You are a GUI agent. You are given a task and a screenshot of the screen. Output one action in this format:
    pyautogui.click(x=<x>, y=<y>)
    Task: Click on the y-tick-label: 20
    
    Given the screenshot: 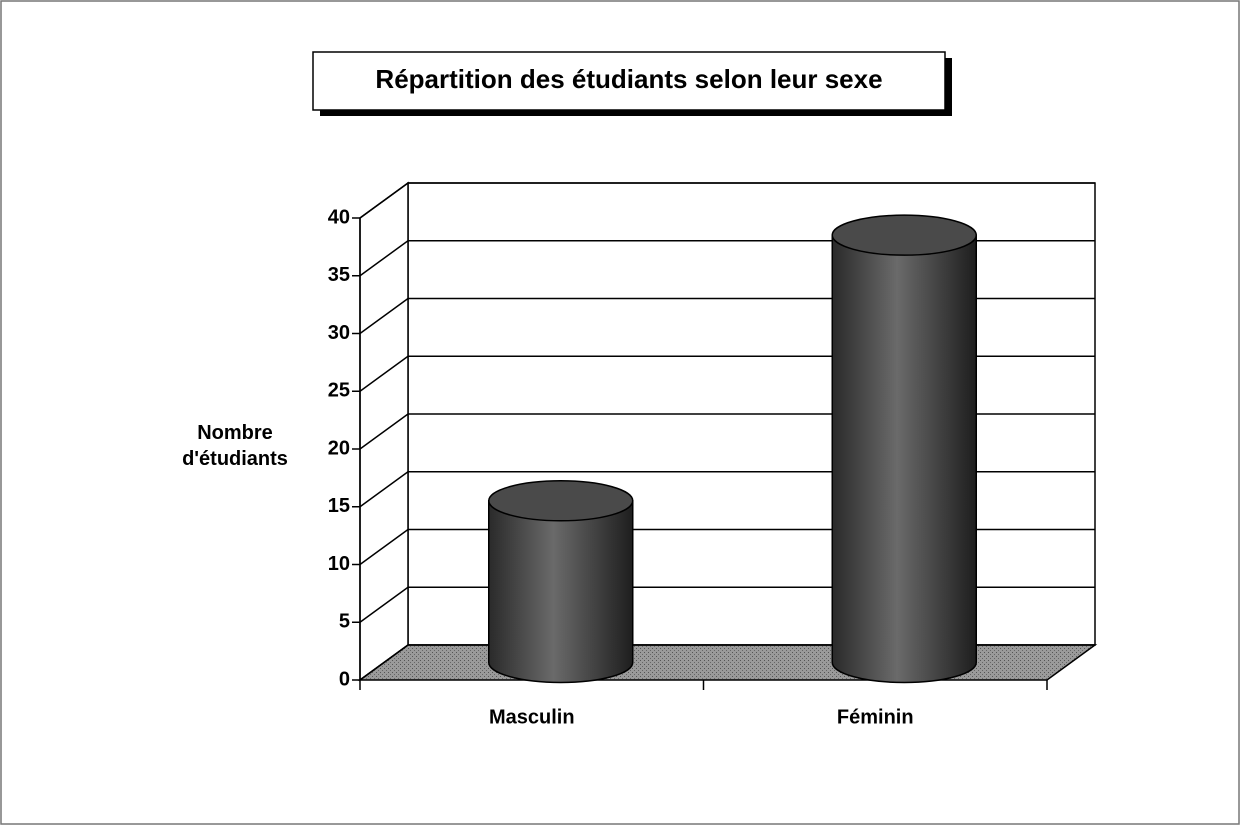 What is the action you would take?
    pyautogui.click(x=339, y=448)
    